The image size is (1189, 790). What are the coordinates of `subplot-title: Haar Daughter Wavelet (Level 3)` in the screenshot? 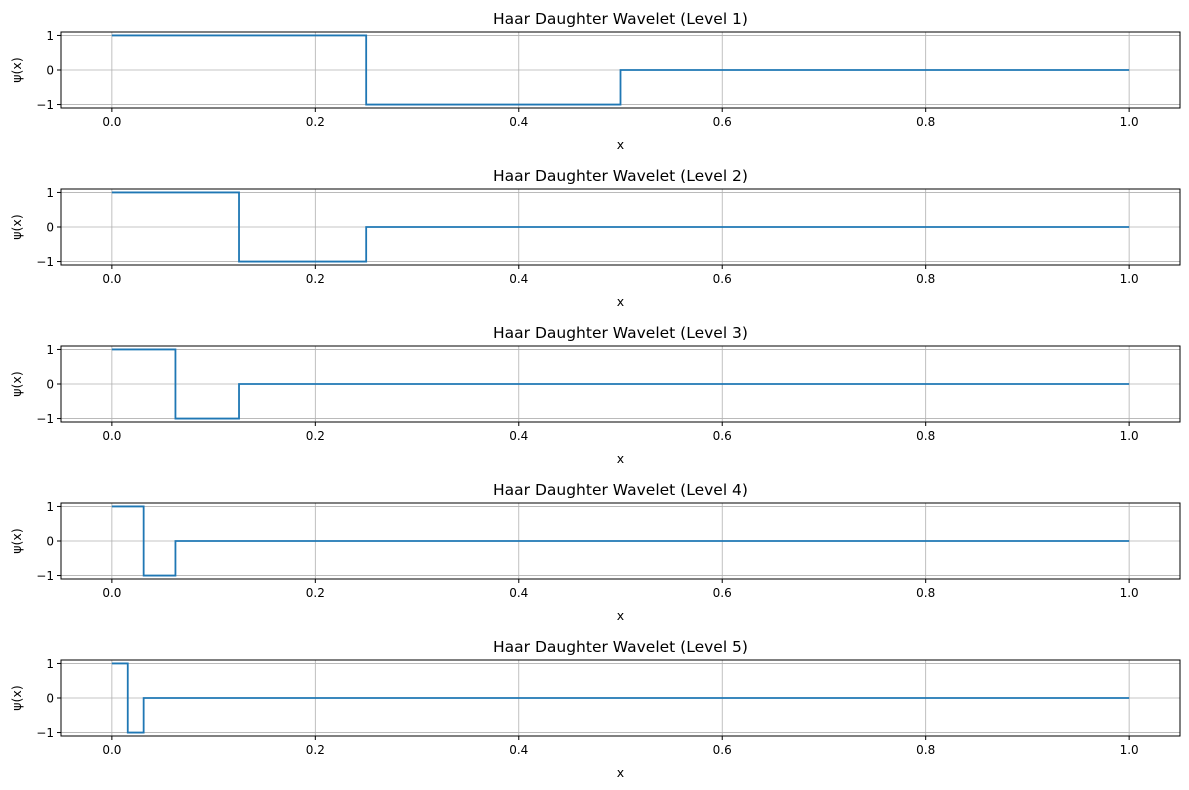 It's located at (620, 333).